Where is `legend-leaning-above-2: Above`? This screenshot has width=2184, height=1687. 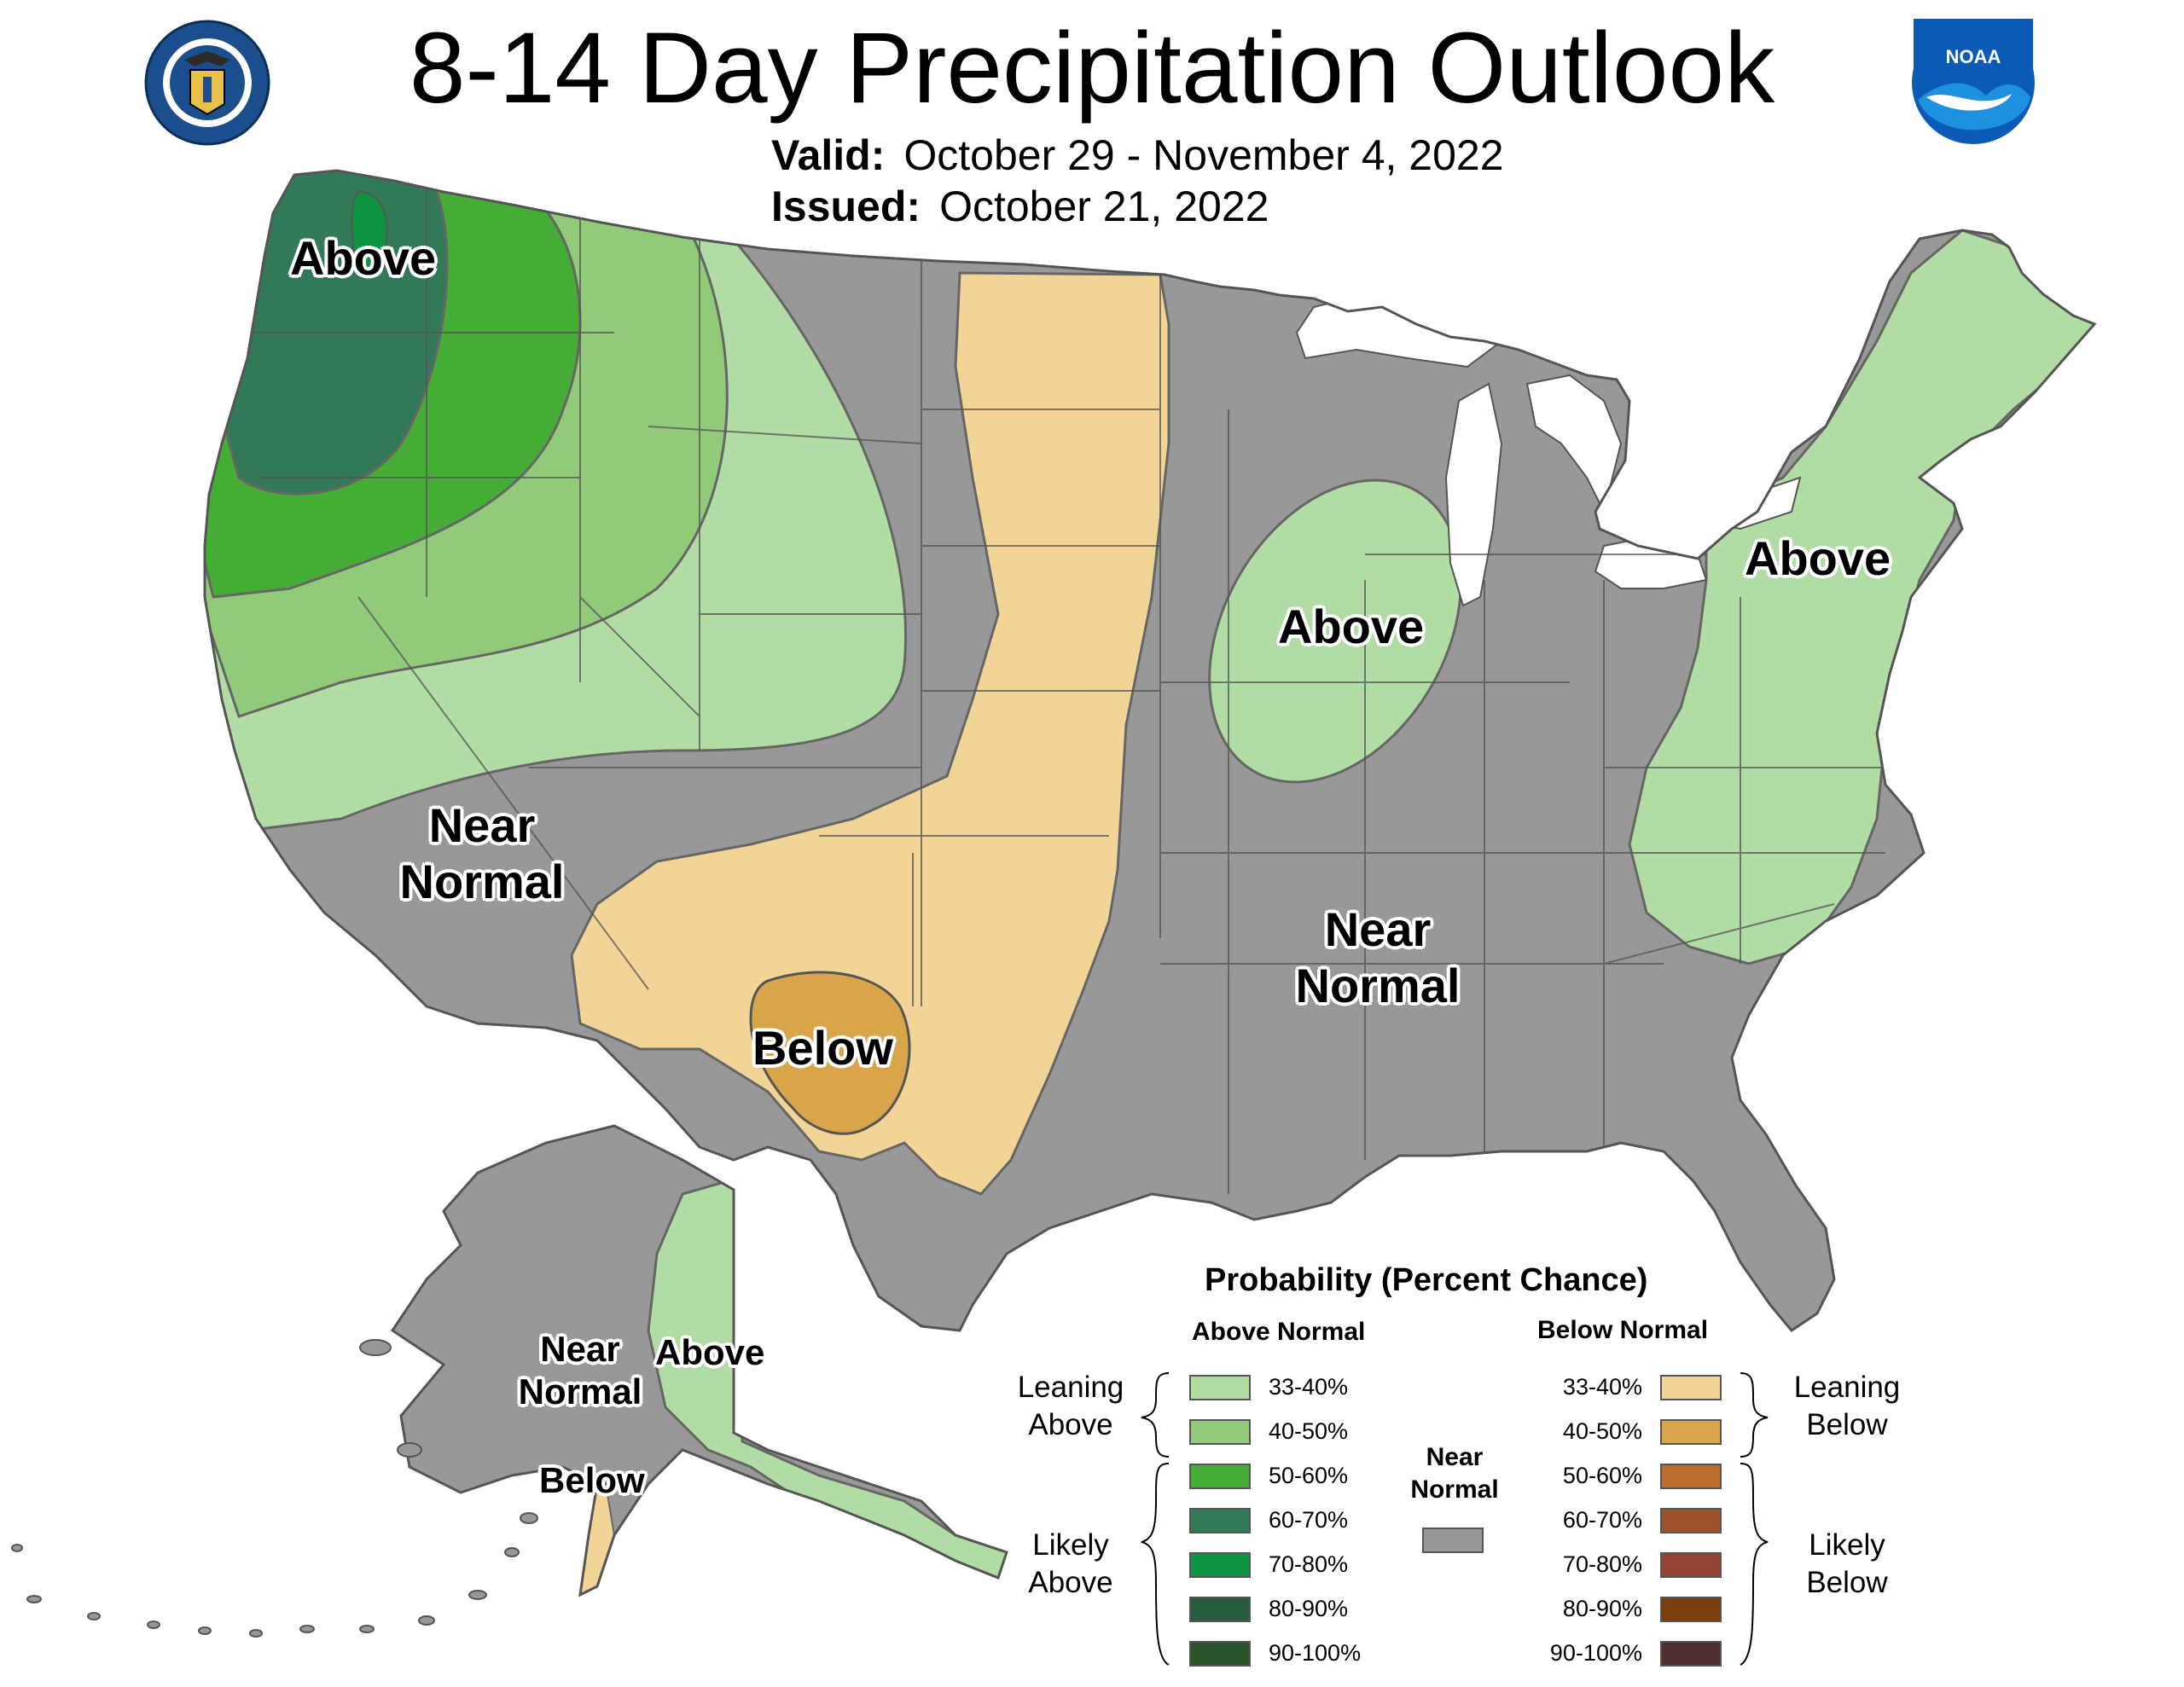 legend-leaning-above-2: Above is located at coordinates (1070, 1424).